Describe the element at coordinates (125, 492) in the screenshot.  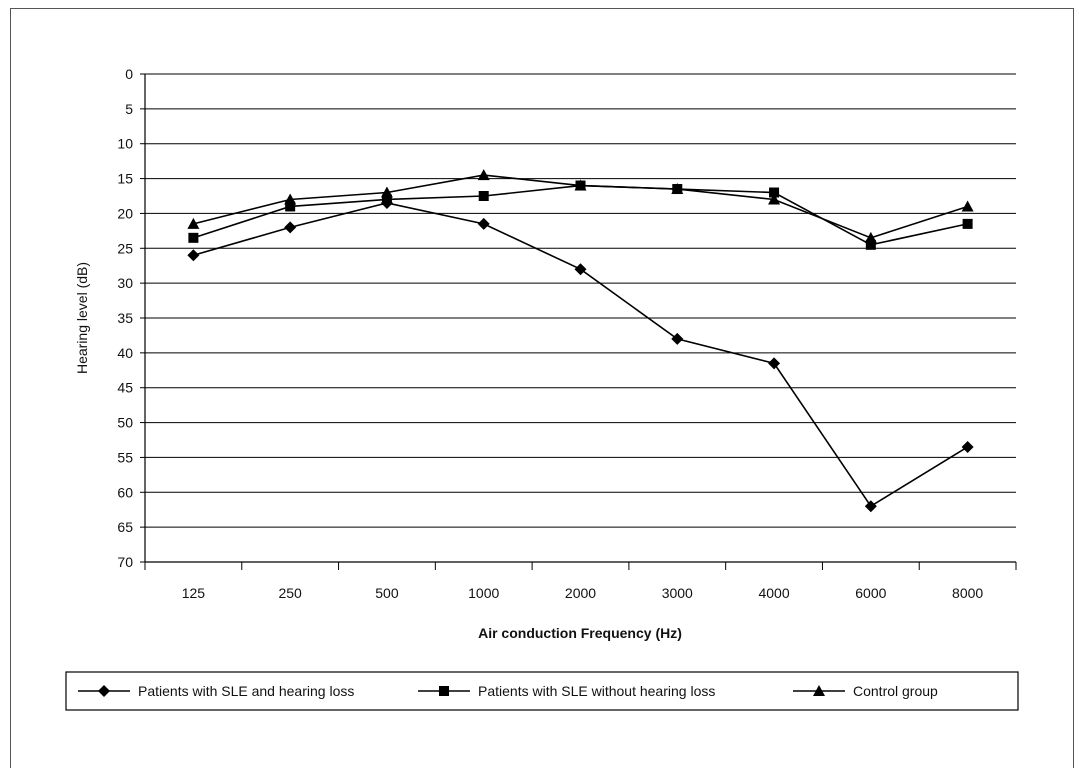
I see `y-tick-label: 60` at that location.